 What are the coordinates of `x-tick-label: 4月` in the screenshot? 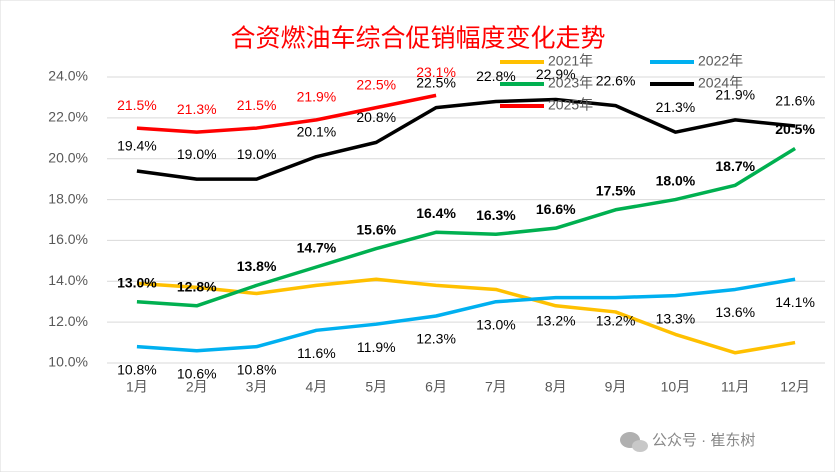 It's located at (317, 387).